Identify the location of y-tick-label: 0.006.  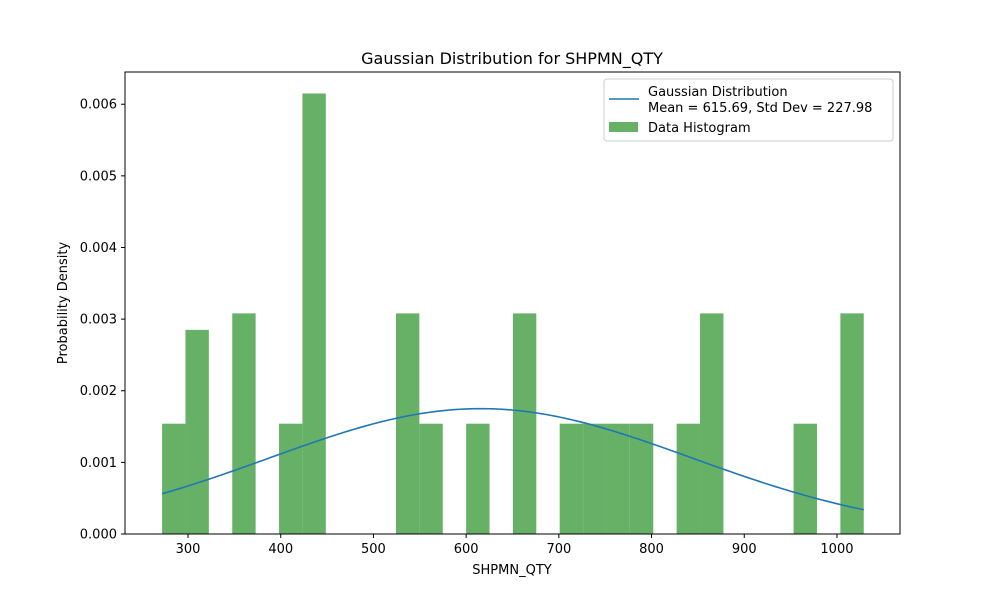
(98, 105).